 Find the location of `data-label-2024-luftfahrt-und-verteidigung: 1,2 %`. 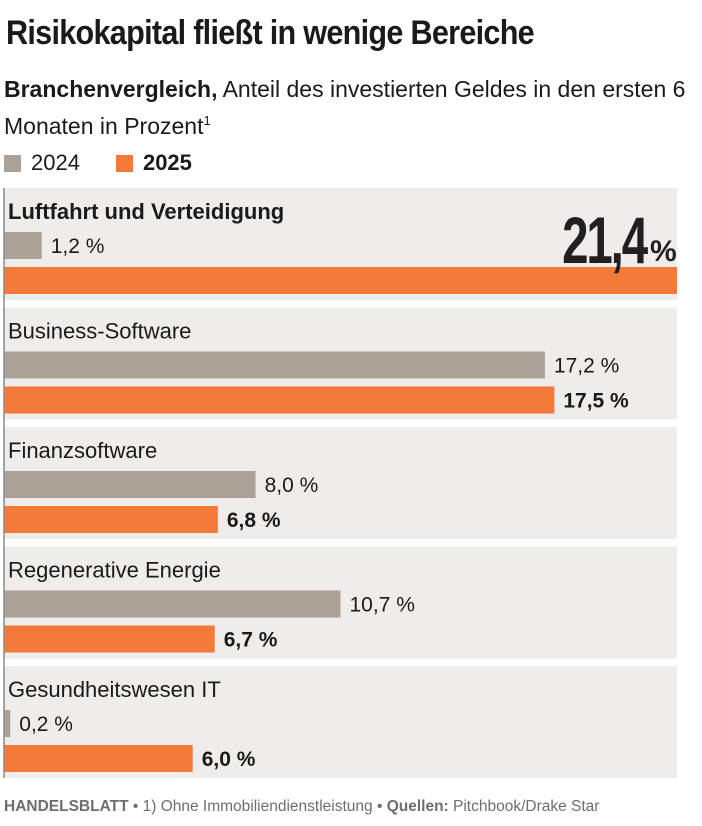

data-label-2024-luftfahrt-und-verteidigung: 1,2 % is located at coordinates (78, 246).